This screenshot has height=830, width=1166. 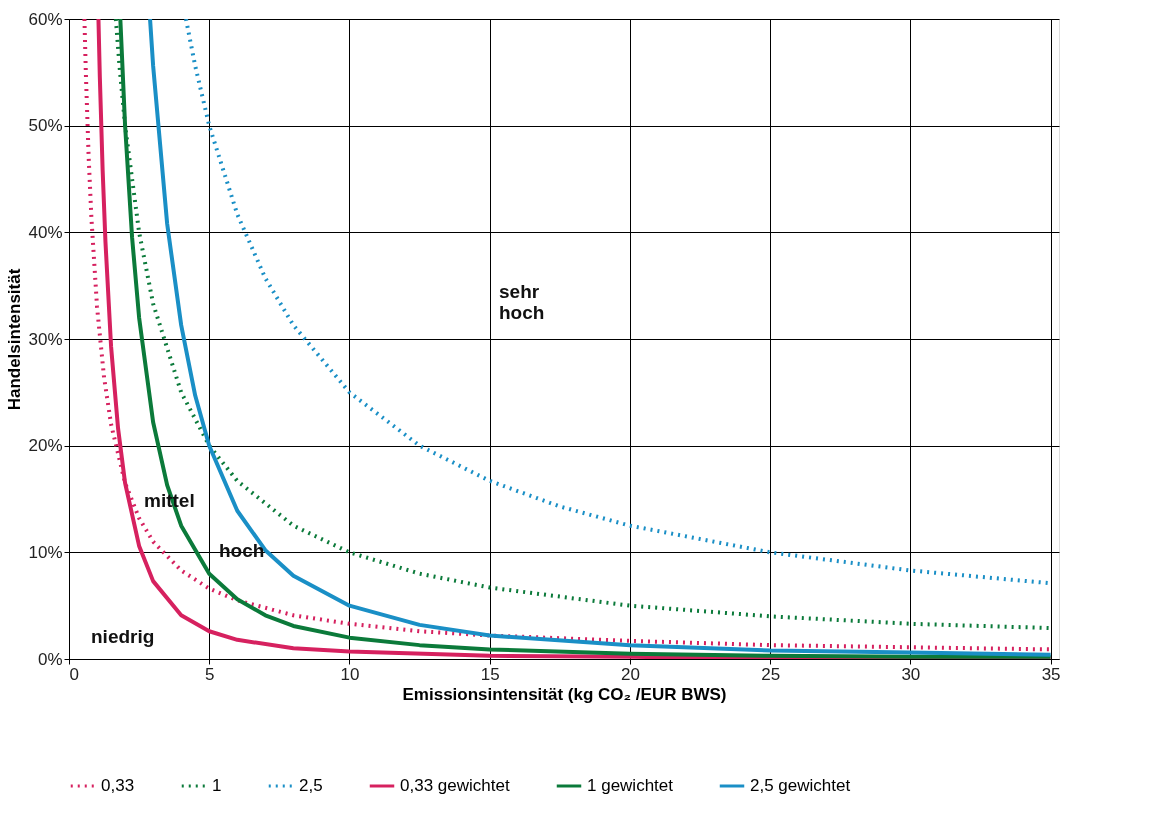 What do you see at coordinates (522, 302) in the screenshot?
I see `annotation: sehr hoch` at bounding box center [522, 302].